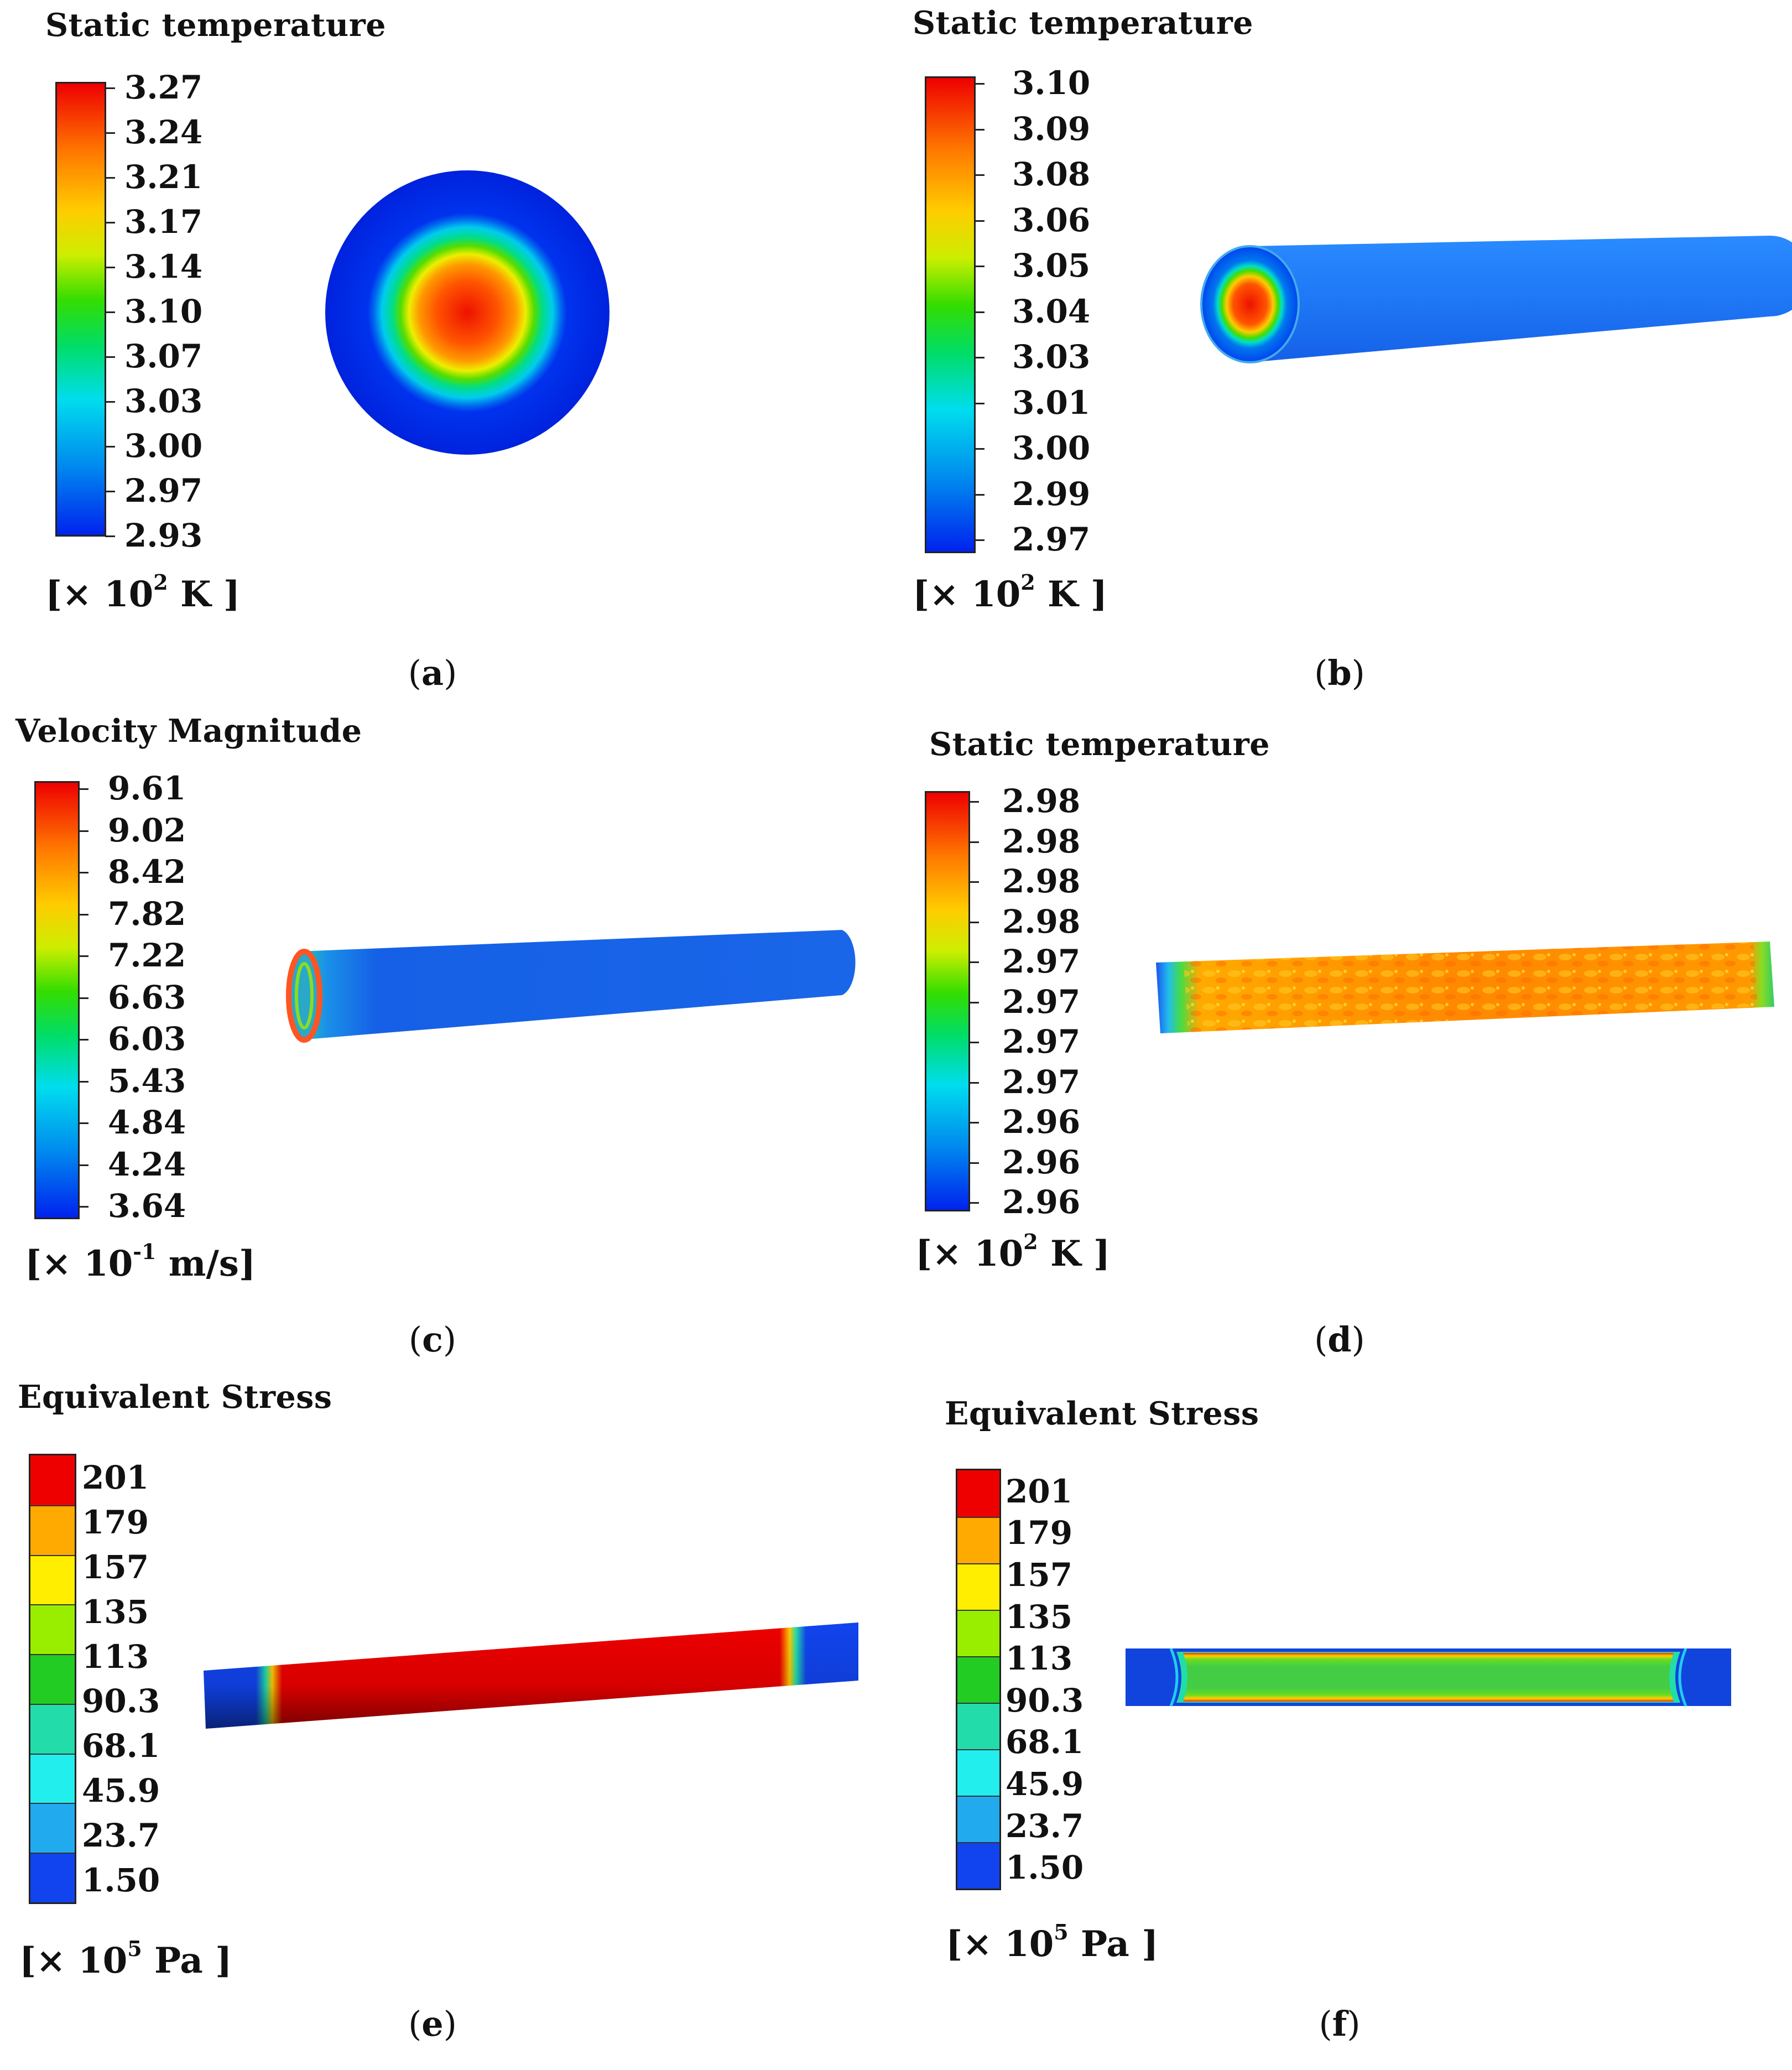 The image size is (1792, 2070). What do you see at coordinates (175, 1397) in the screenshot?
I see `panel-e-title: Equivalent Stress` at bounding box center [175, 1397].